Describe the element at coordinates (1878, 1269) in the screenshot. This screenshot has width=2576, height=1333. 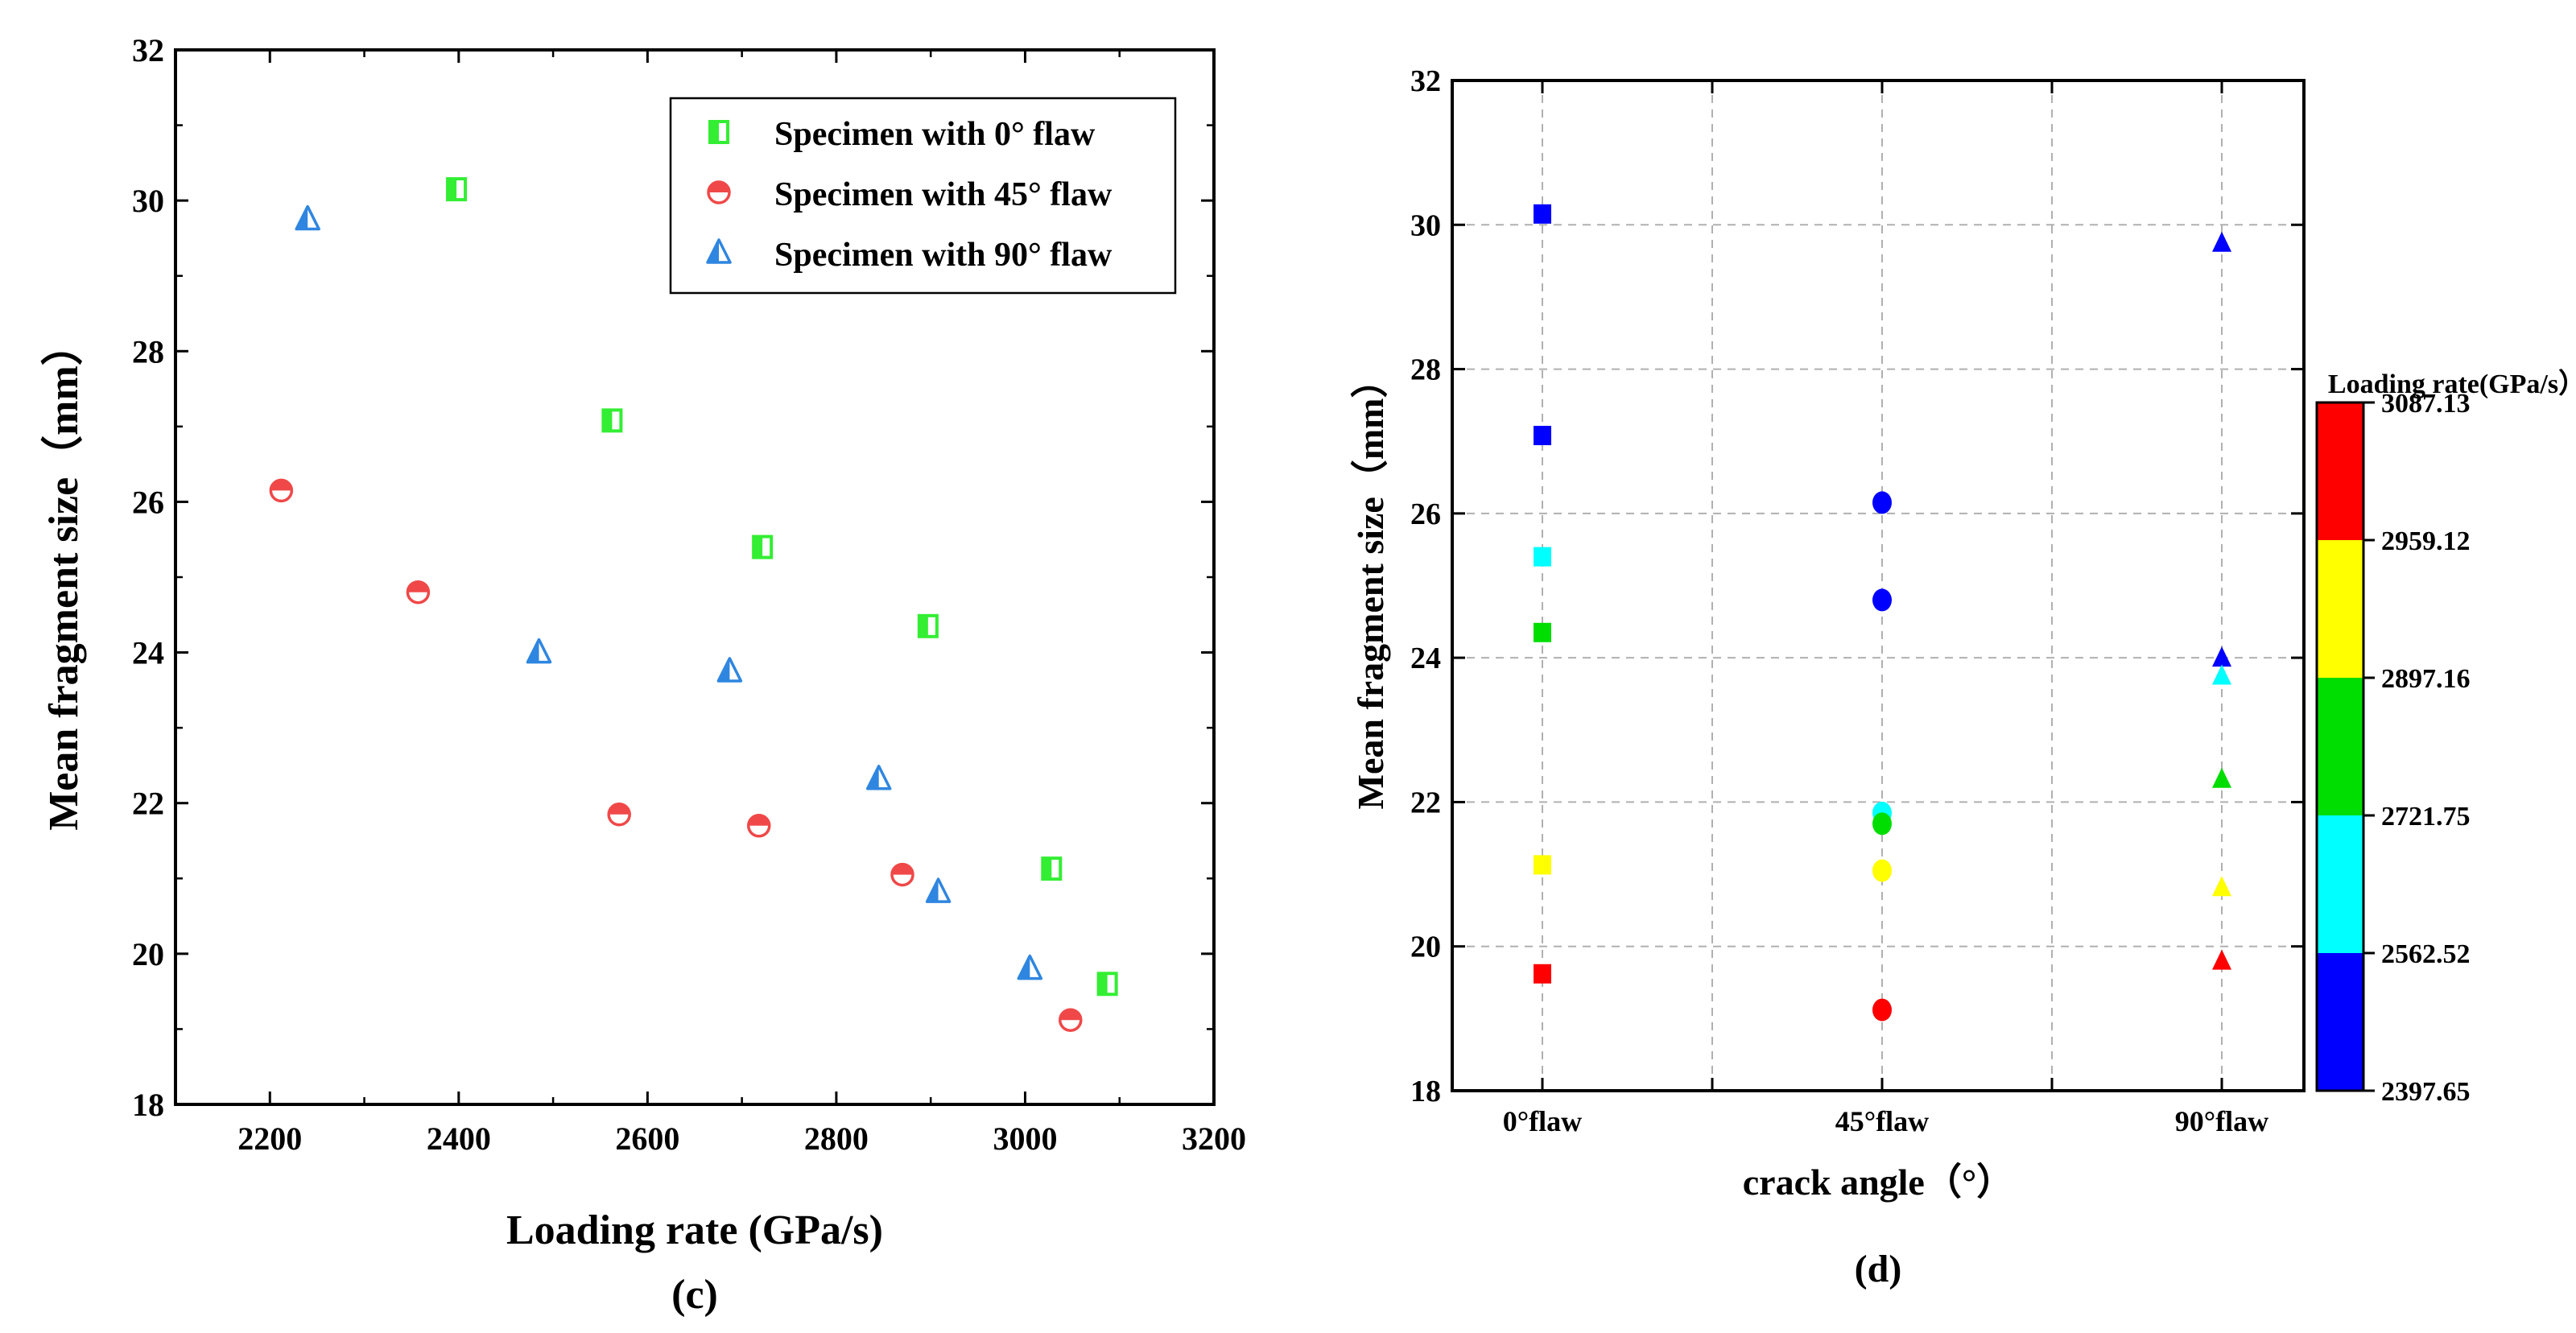
I see `panel-d-label: (d)` at that location.